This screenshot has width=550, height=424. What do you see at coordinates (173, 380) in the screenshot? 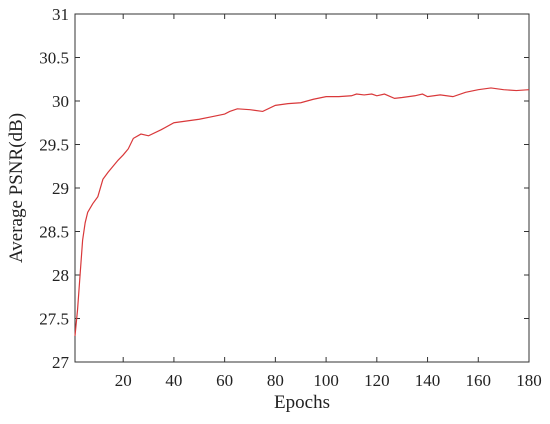
I see `x-tick-label: 40` at bounding box center [173, 380].